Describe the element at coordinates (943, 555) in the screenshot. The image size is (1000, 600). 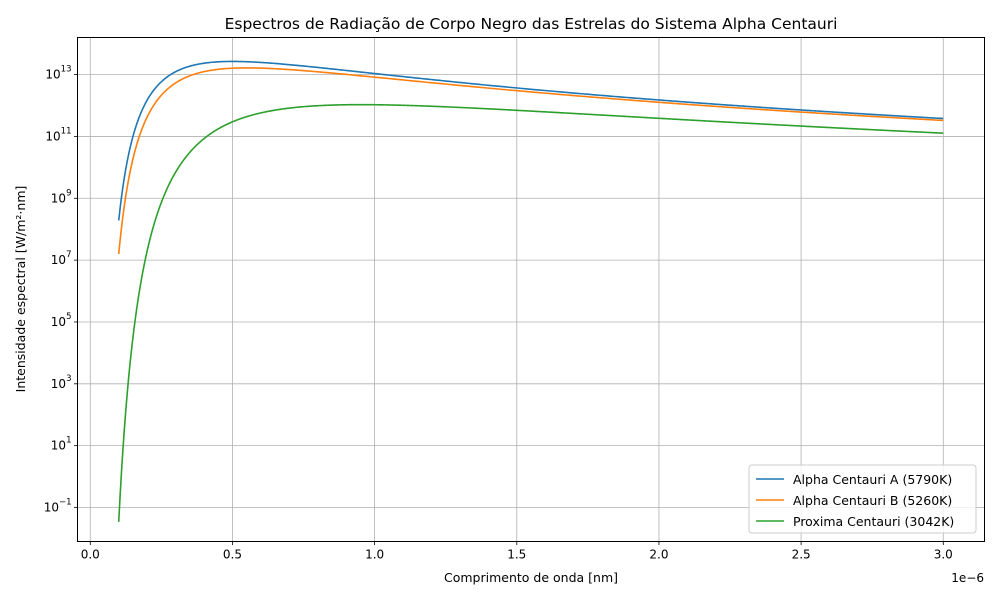
I see `x-tick-label: 3.0` at that location.